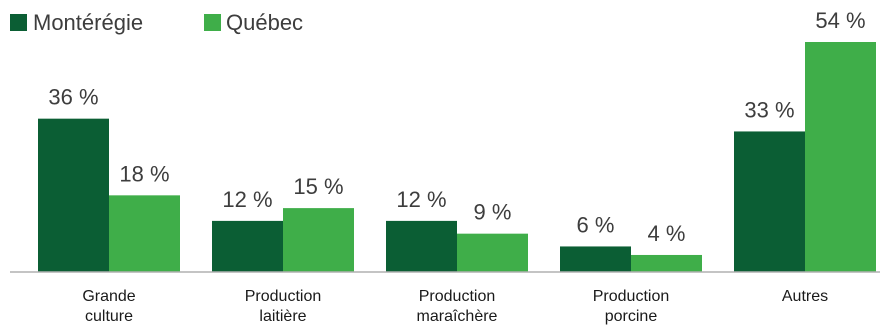 The width and height of the screenshot is (896, 329). What do you see at coordinates (493, 212) in the screenshot?
I see `value-label-quebec-2: 9 %` at bounding box center [493, 212].